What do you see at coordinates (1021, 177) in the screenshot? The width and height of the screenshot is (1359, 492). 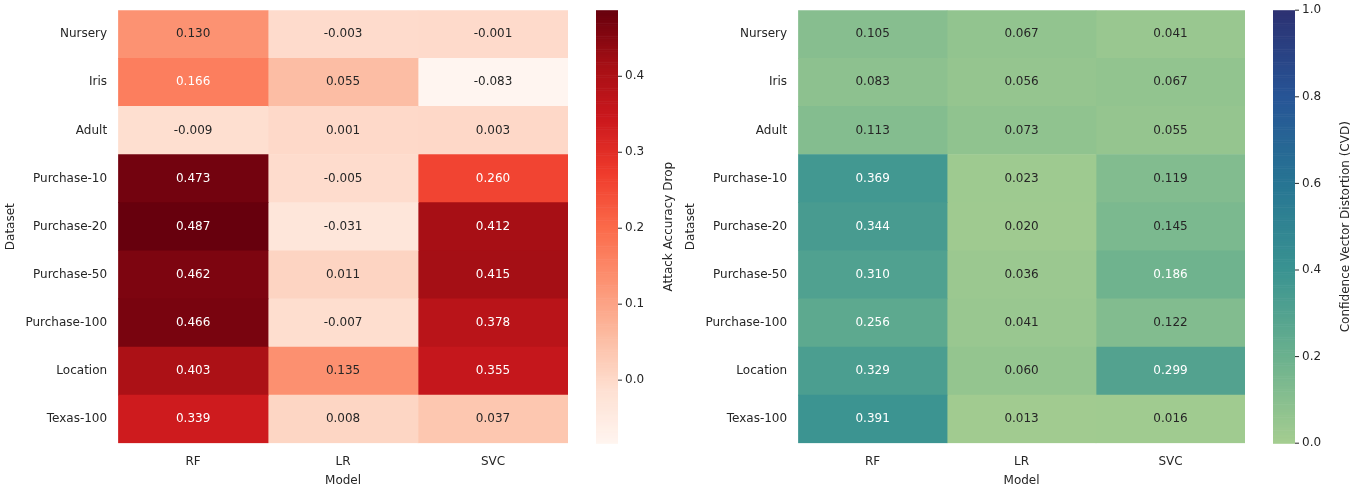 I see `data-label: 0.023` at bounding box center [1021, 177].